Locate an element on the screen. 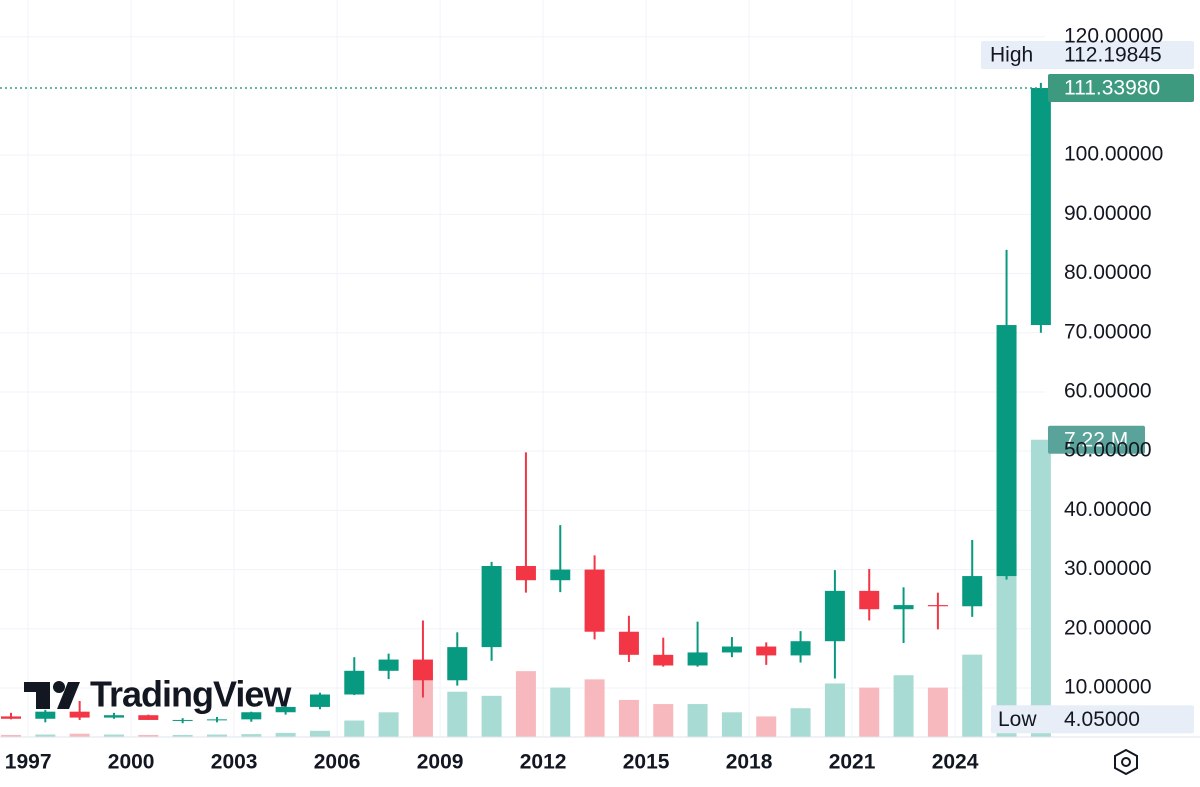 The image size is (1200, 787). y-tick-label: 30.00000 is located at coordinates (1108, 568).